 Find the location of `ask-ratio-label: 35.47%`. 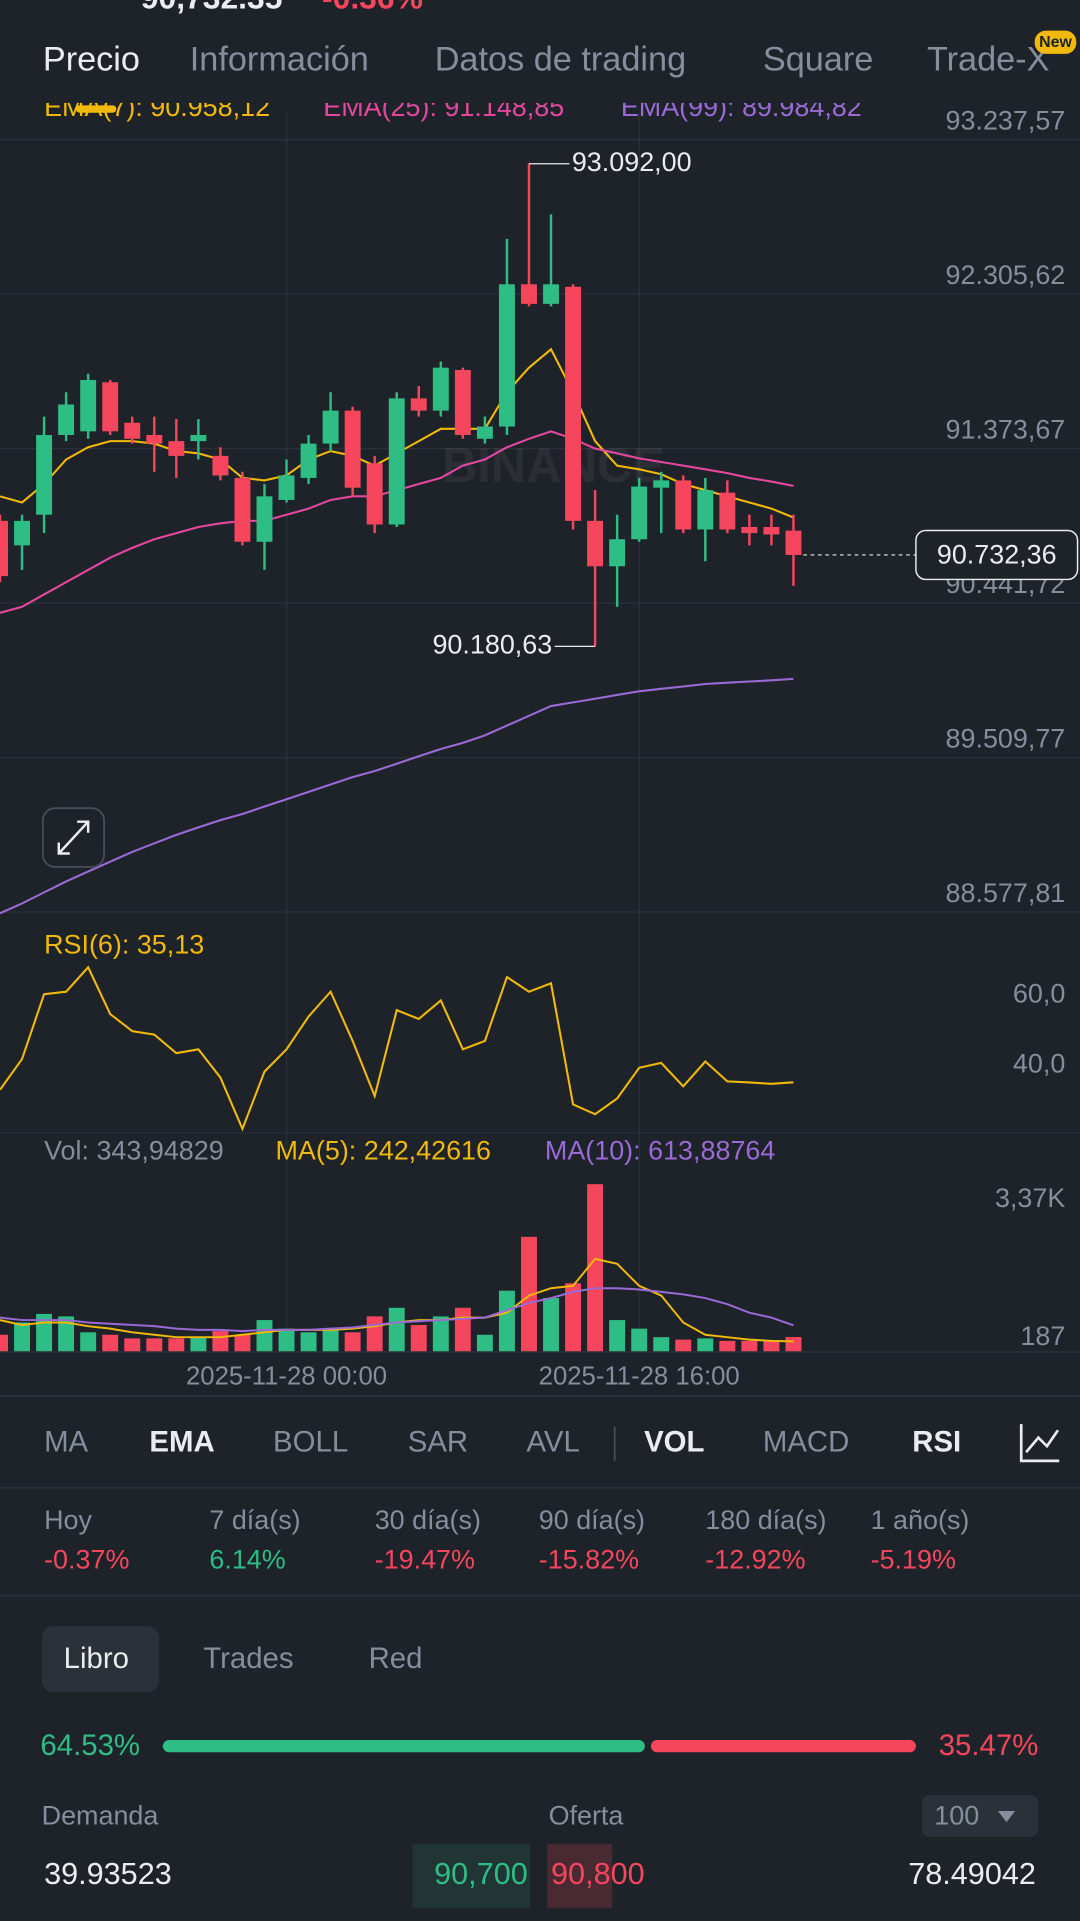

ask-ratio-label: 35.47% is located at coordinates (989, 1745).